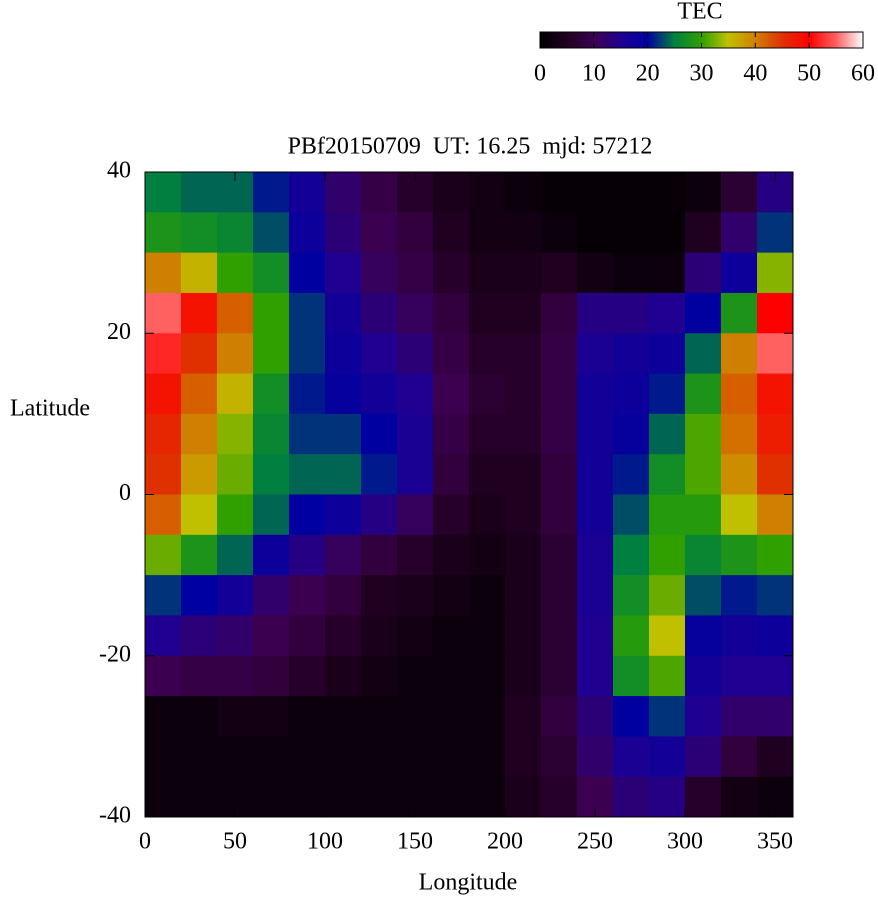 The height and width of the screenshot is (900, 878). Describe the element at coordinates (125, 493) in the screenshot. I see `y-tick-label: 0` at that location.